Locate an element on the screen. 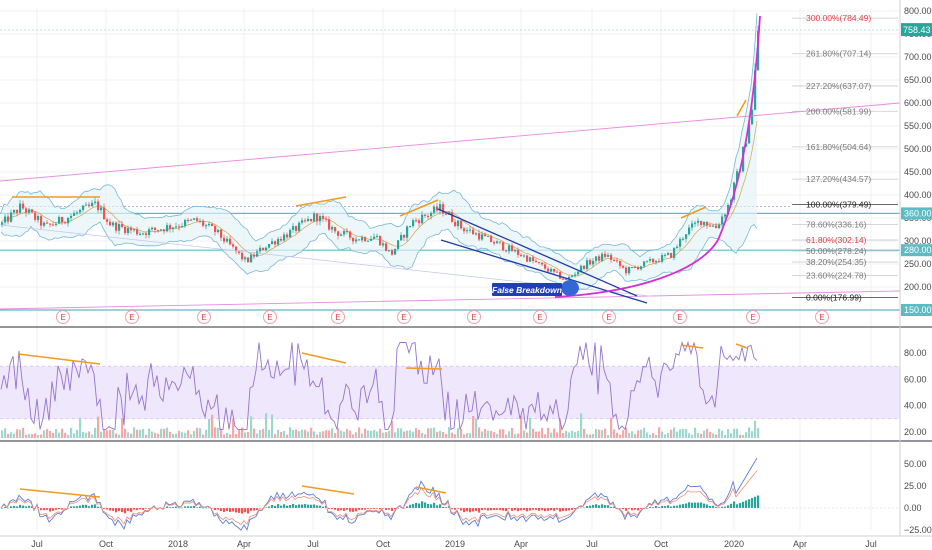  fib-label: 0.00%(176.99) is located at coordinates (834, 298).